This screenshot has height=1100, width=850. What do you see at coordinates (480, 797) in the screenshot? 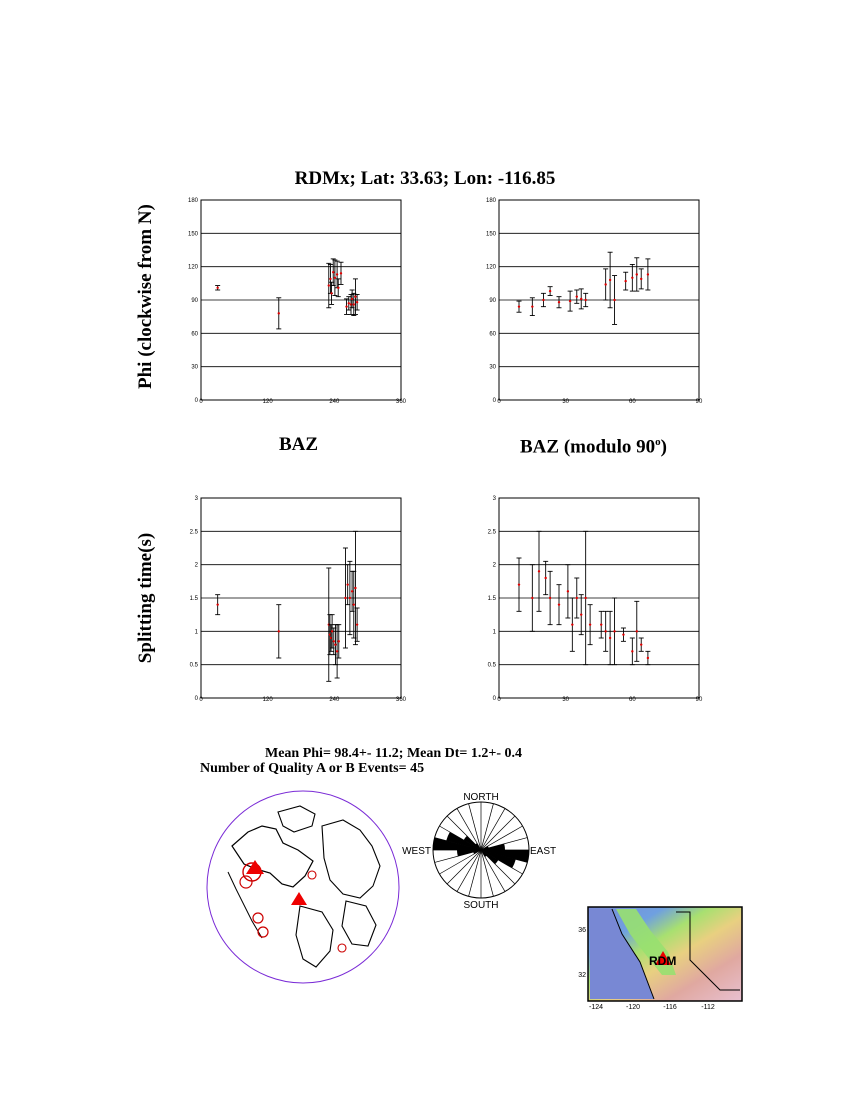
I see `rose-label-north: NORTH` at bounding box center [480, 797].